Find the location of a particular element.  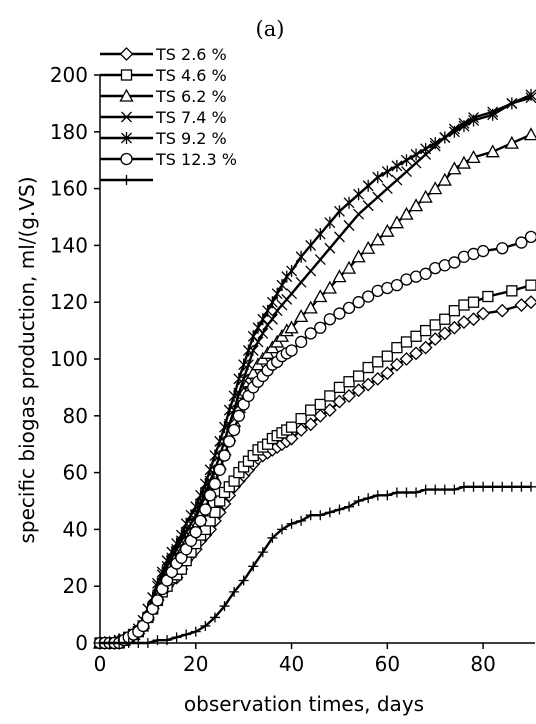

y-tick-label: 140 is located at coordinates (69, 245).